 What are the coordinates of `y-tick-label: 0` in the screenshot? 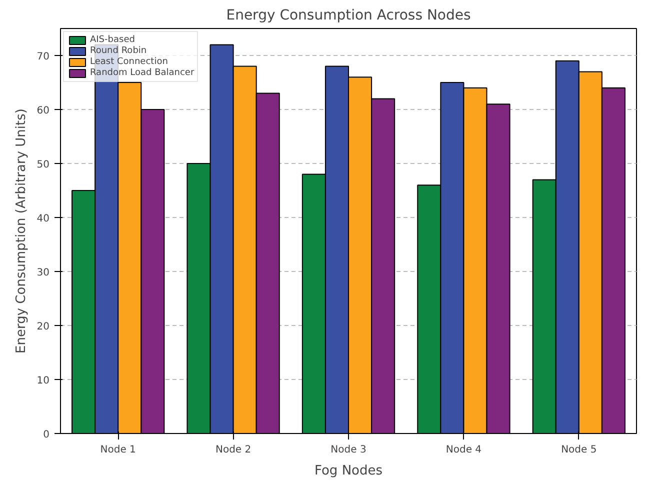 It's located at (46, 435).